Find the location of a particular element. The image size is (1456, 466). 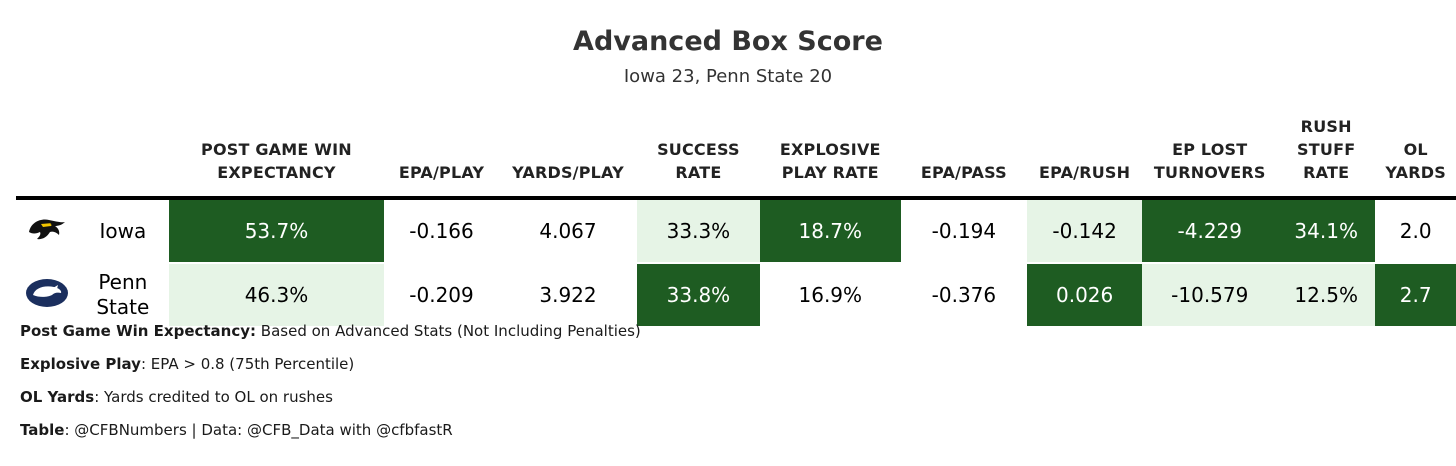

col-header-win-expectancy: POST GAME WIN EXPECTANCY is located at coordinates (276, 152).